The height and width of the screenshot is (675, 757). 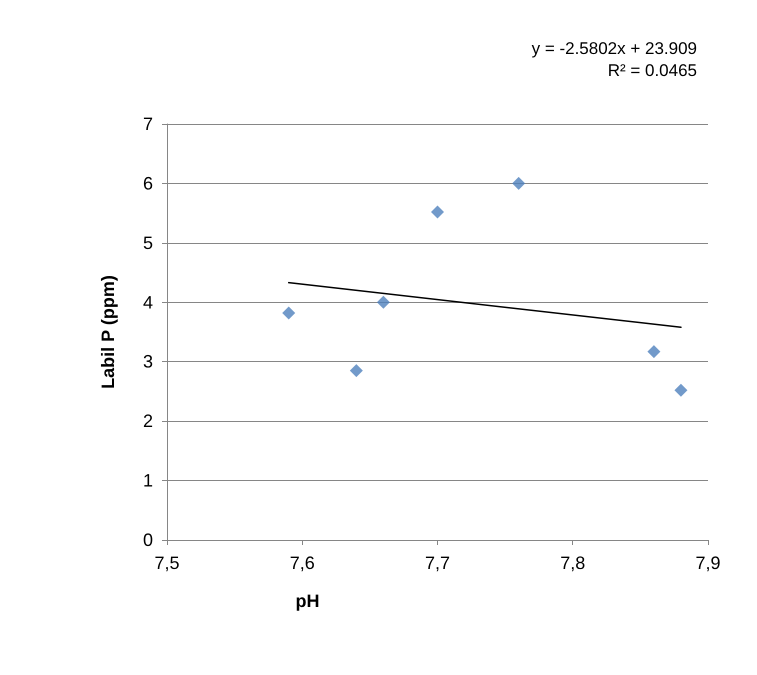 What do you see at coordinates (147, 421) in the screenshot?
I see `y-tick-label: 2` at bounding box center [147, 421].